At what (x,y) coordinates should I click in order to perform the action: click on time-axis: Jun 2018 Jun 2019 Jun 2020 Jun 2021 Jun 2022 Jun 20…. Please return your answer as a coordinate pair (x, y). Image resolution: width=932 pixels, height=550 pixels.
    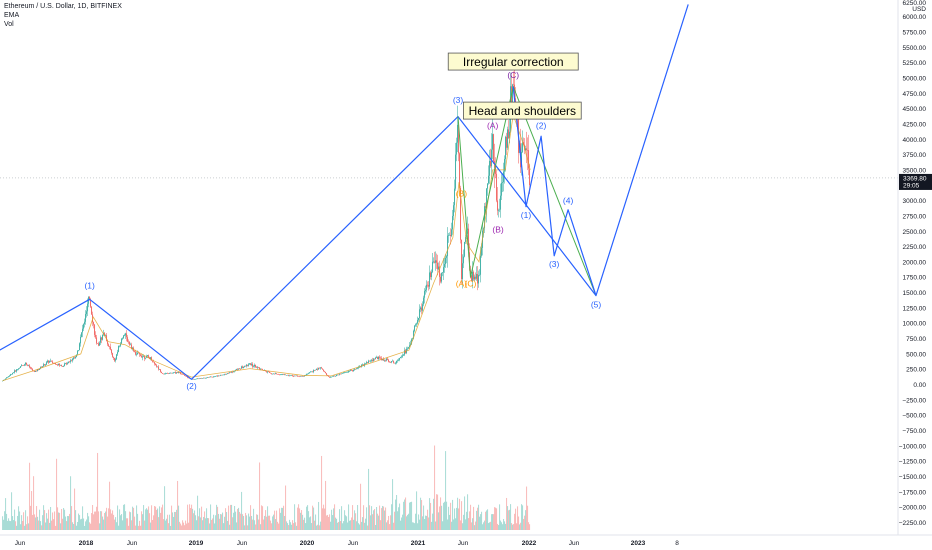
    Looking at the image, I should click on (466, 540).